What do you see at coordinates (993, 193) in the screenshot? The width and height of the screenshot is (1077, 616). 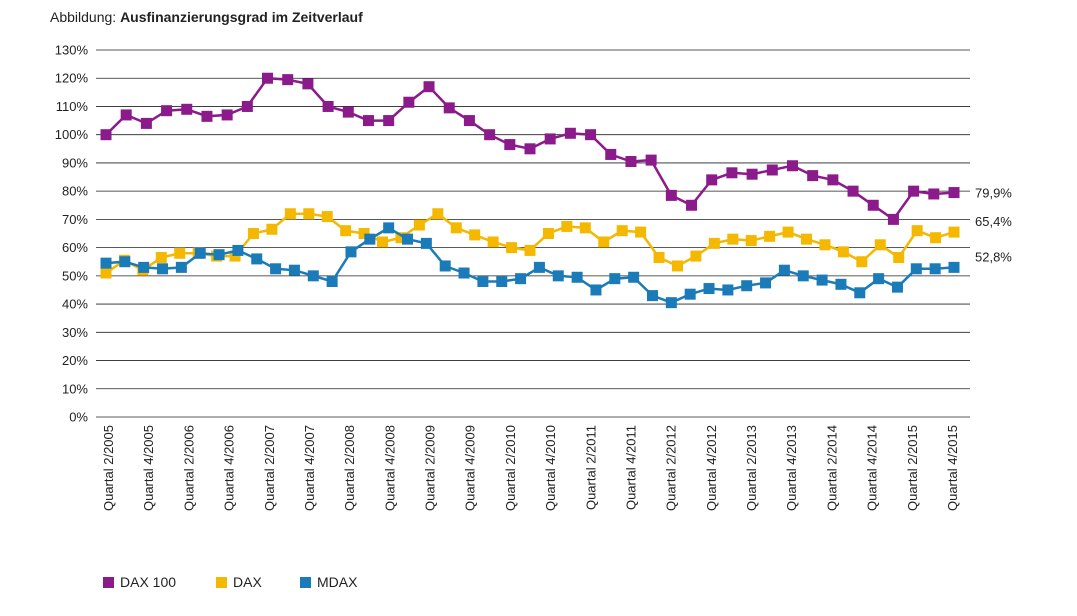 I see `end-label-dax-100: 79,9%` at bounding box center [993, 193].